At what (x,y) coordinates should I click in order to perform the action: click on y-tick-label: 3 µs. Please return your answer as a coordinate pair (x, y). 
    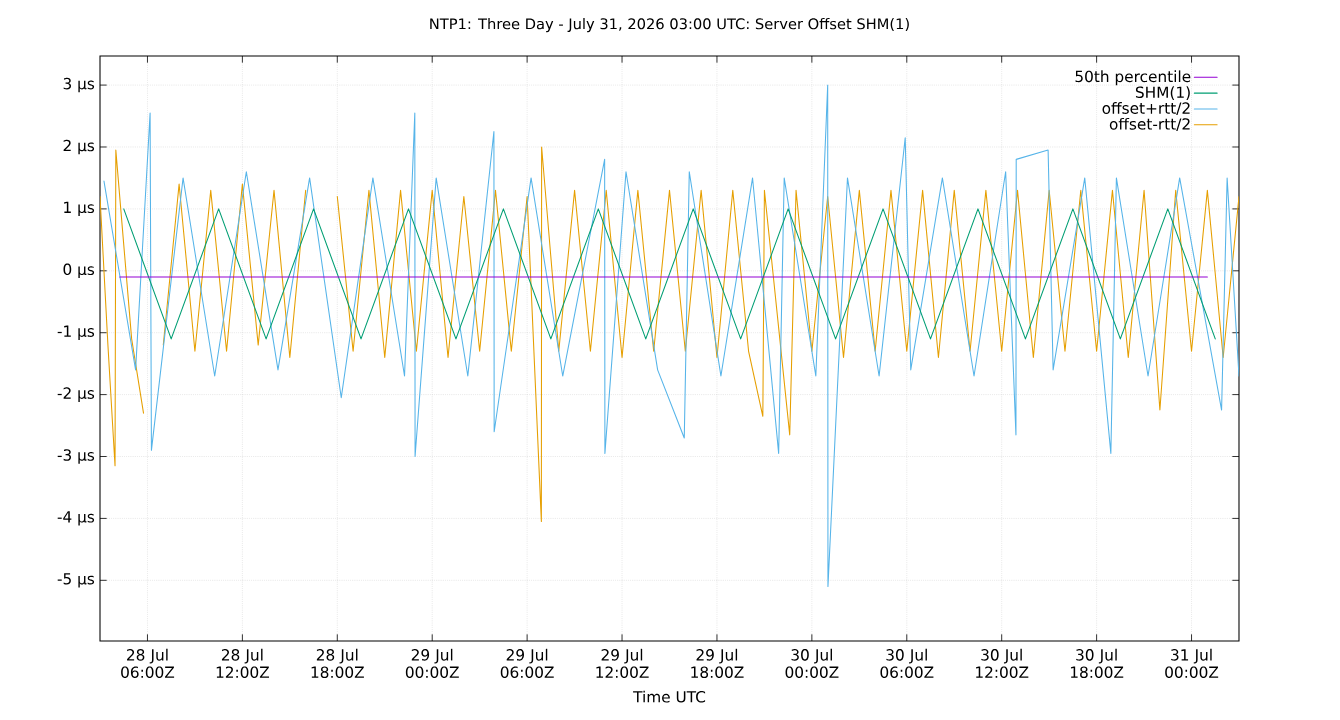
    Looking at the image, I should click on (79, 85).